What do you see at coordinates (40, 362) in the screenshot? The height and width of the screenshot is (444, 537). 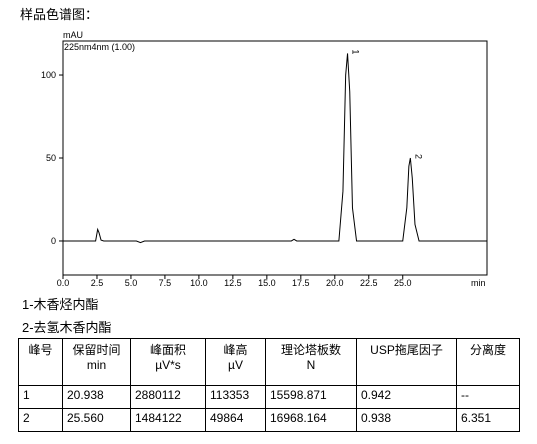 I see `header-cell: 峰号` at bounding box center [40, 362].